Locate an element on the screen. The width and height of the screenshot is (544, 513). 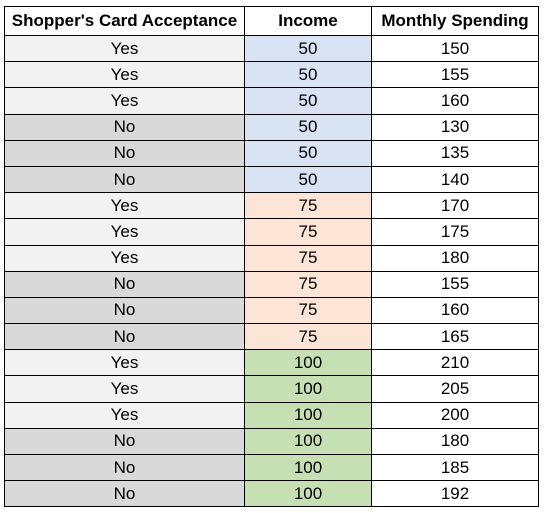
spending-cell: 205 is located at coordinates (455, 389).